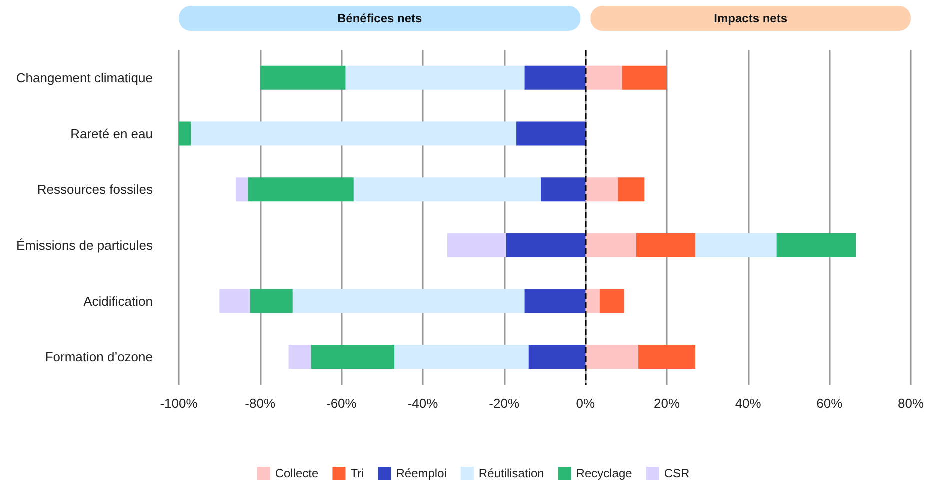 This screenshot has width=947, height=490. Describe the element at coordinates (297, 473) in the screenshot. I see `legend-label: Collecte` at that location.